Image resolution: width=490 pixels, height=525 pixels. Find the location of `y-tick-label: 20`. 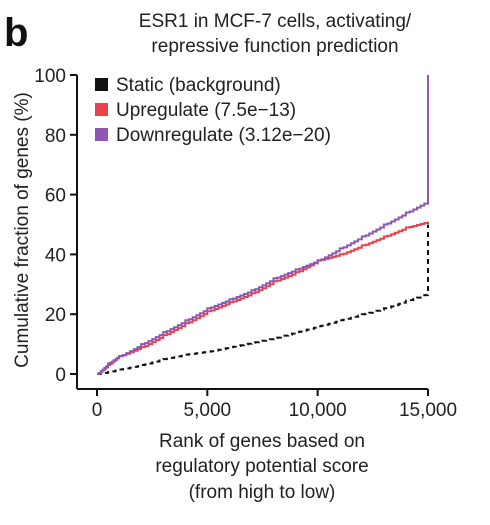

y-tick-label: 20 is located at coordinates (55, 315).